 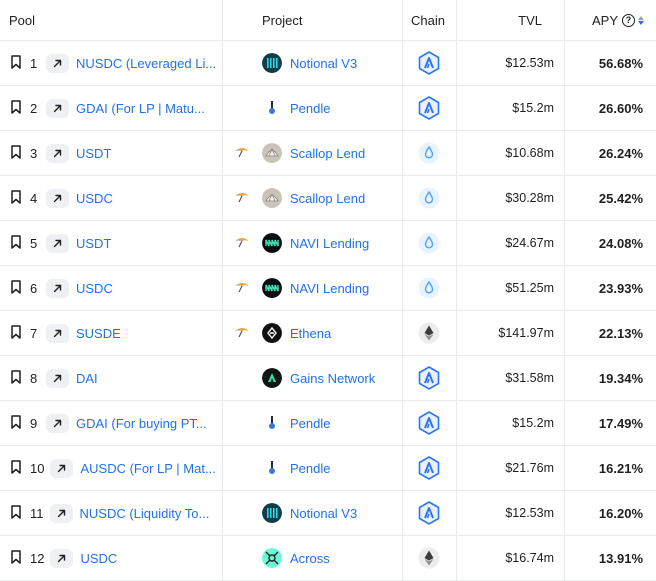 I want to click on scallop-logo, so click(x=272, y=153).